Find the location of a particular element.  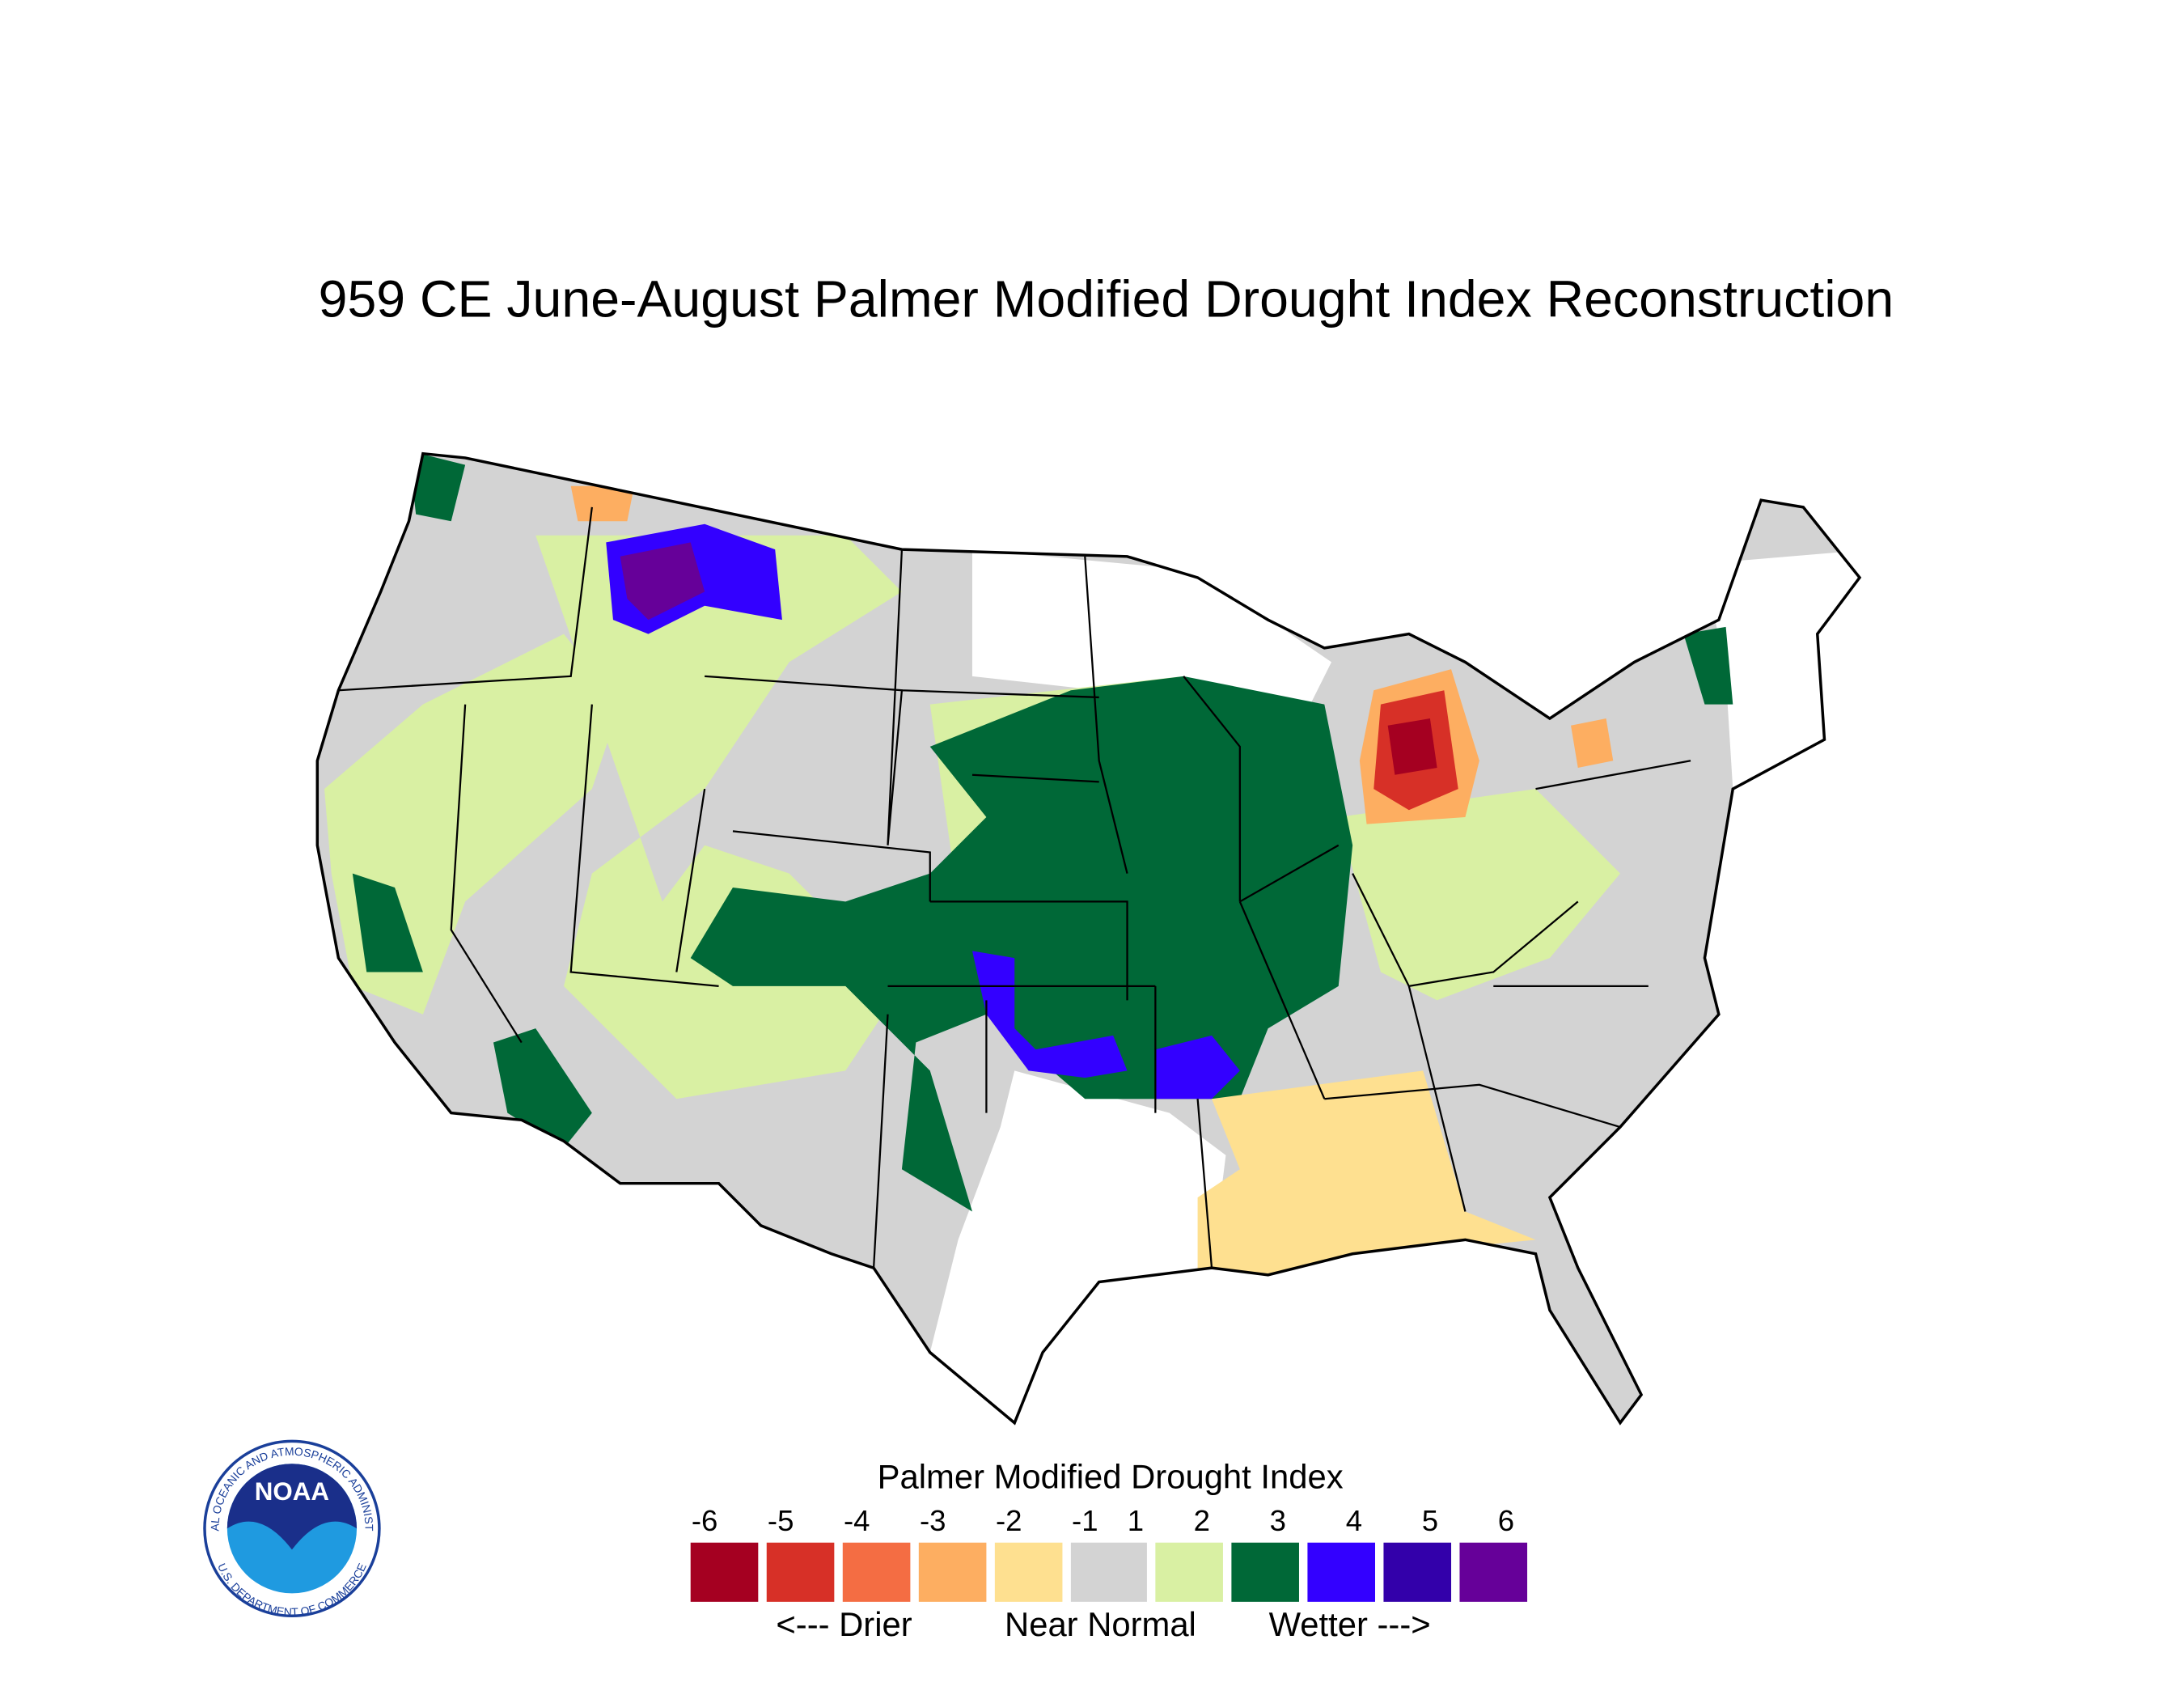

legend-label: -2 is located at coordinates (1009, 1520).